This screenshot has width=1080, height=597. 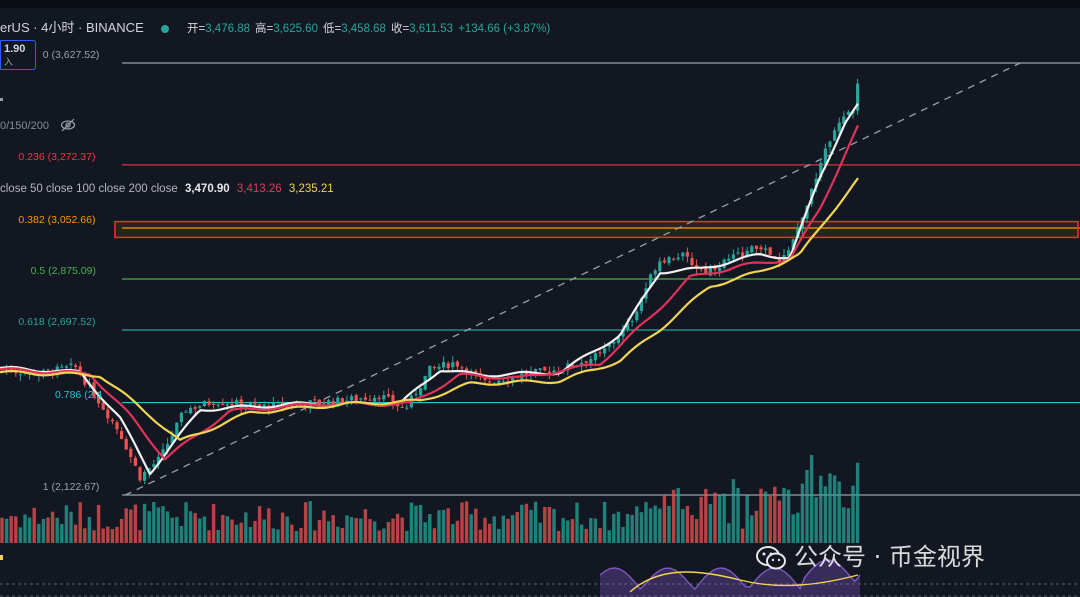 I want to click on ohlc-value: 3,476.88, so click(x=227, y=29).